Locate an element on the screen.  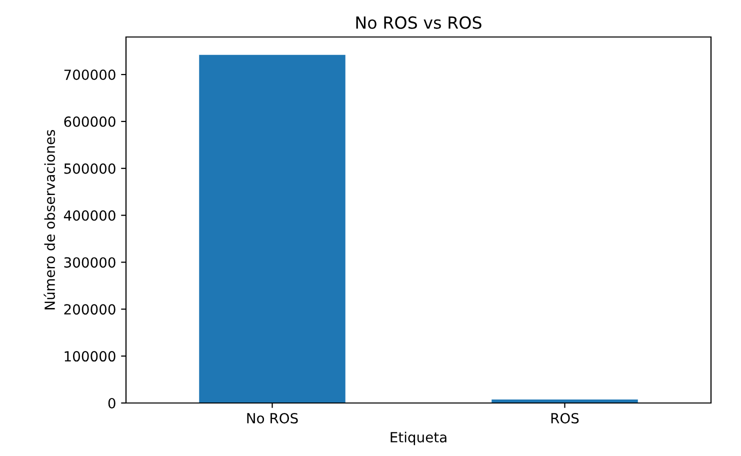
y-tick-label: 300000 is located at coordinates (90, 262).